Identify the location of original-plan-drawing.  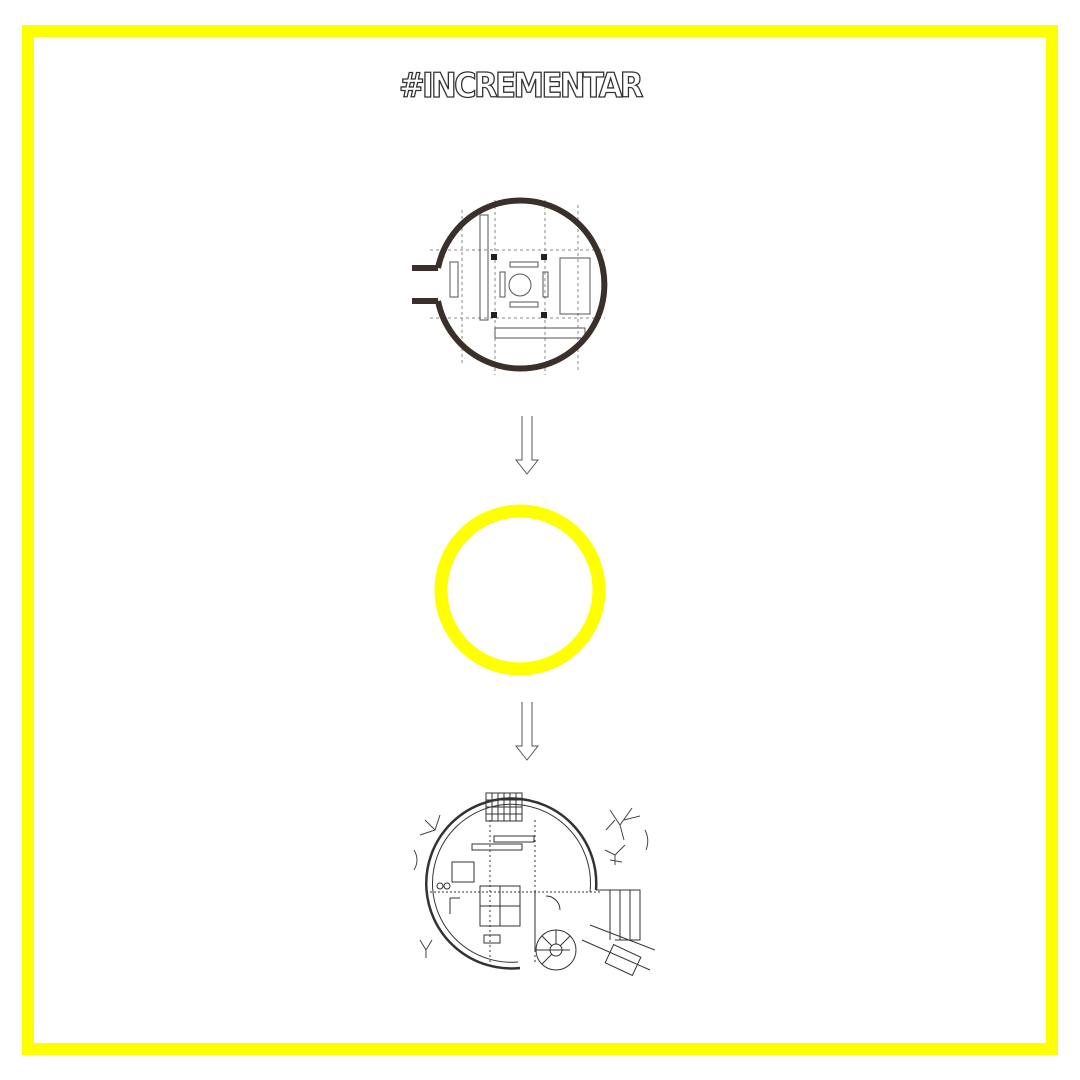
(510, 286).